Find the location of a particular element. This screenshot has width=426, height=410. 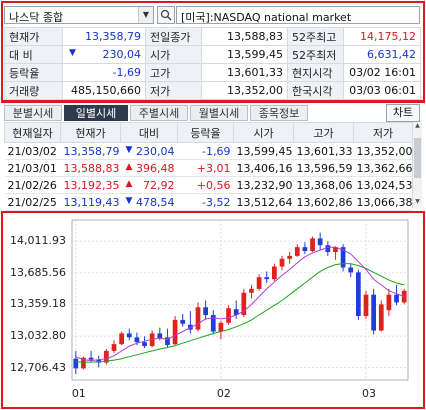

label-current: 현재가 is located at coordinates (33, 36).